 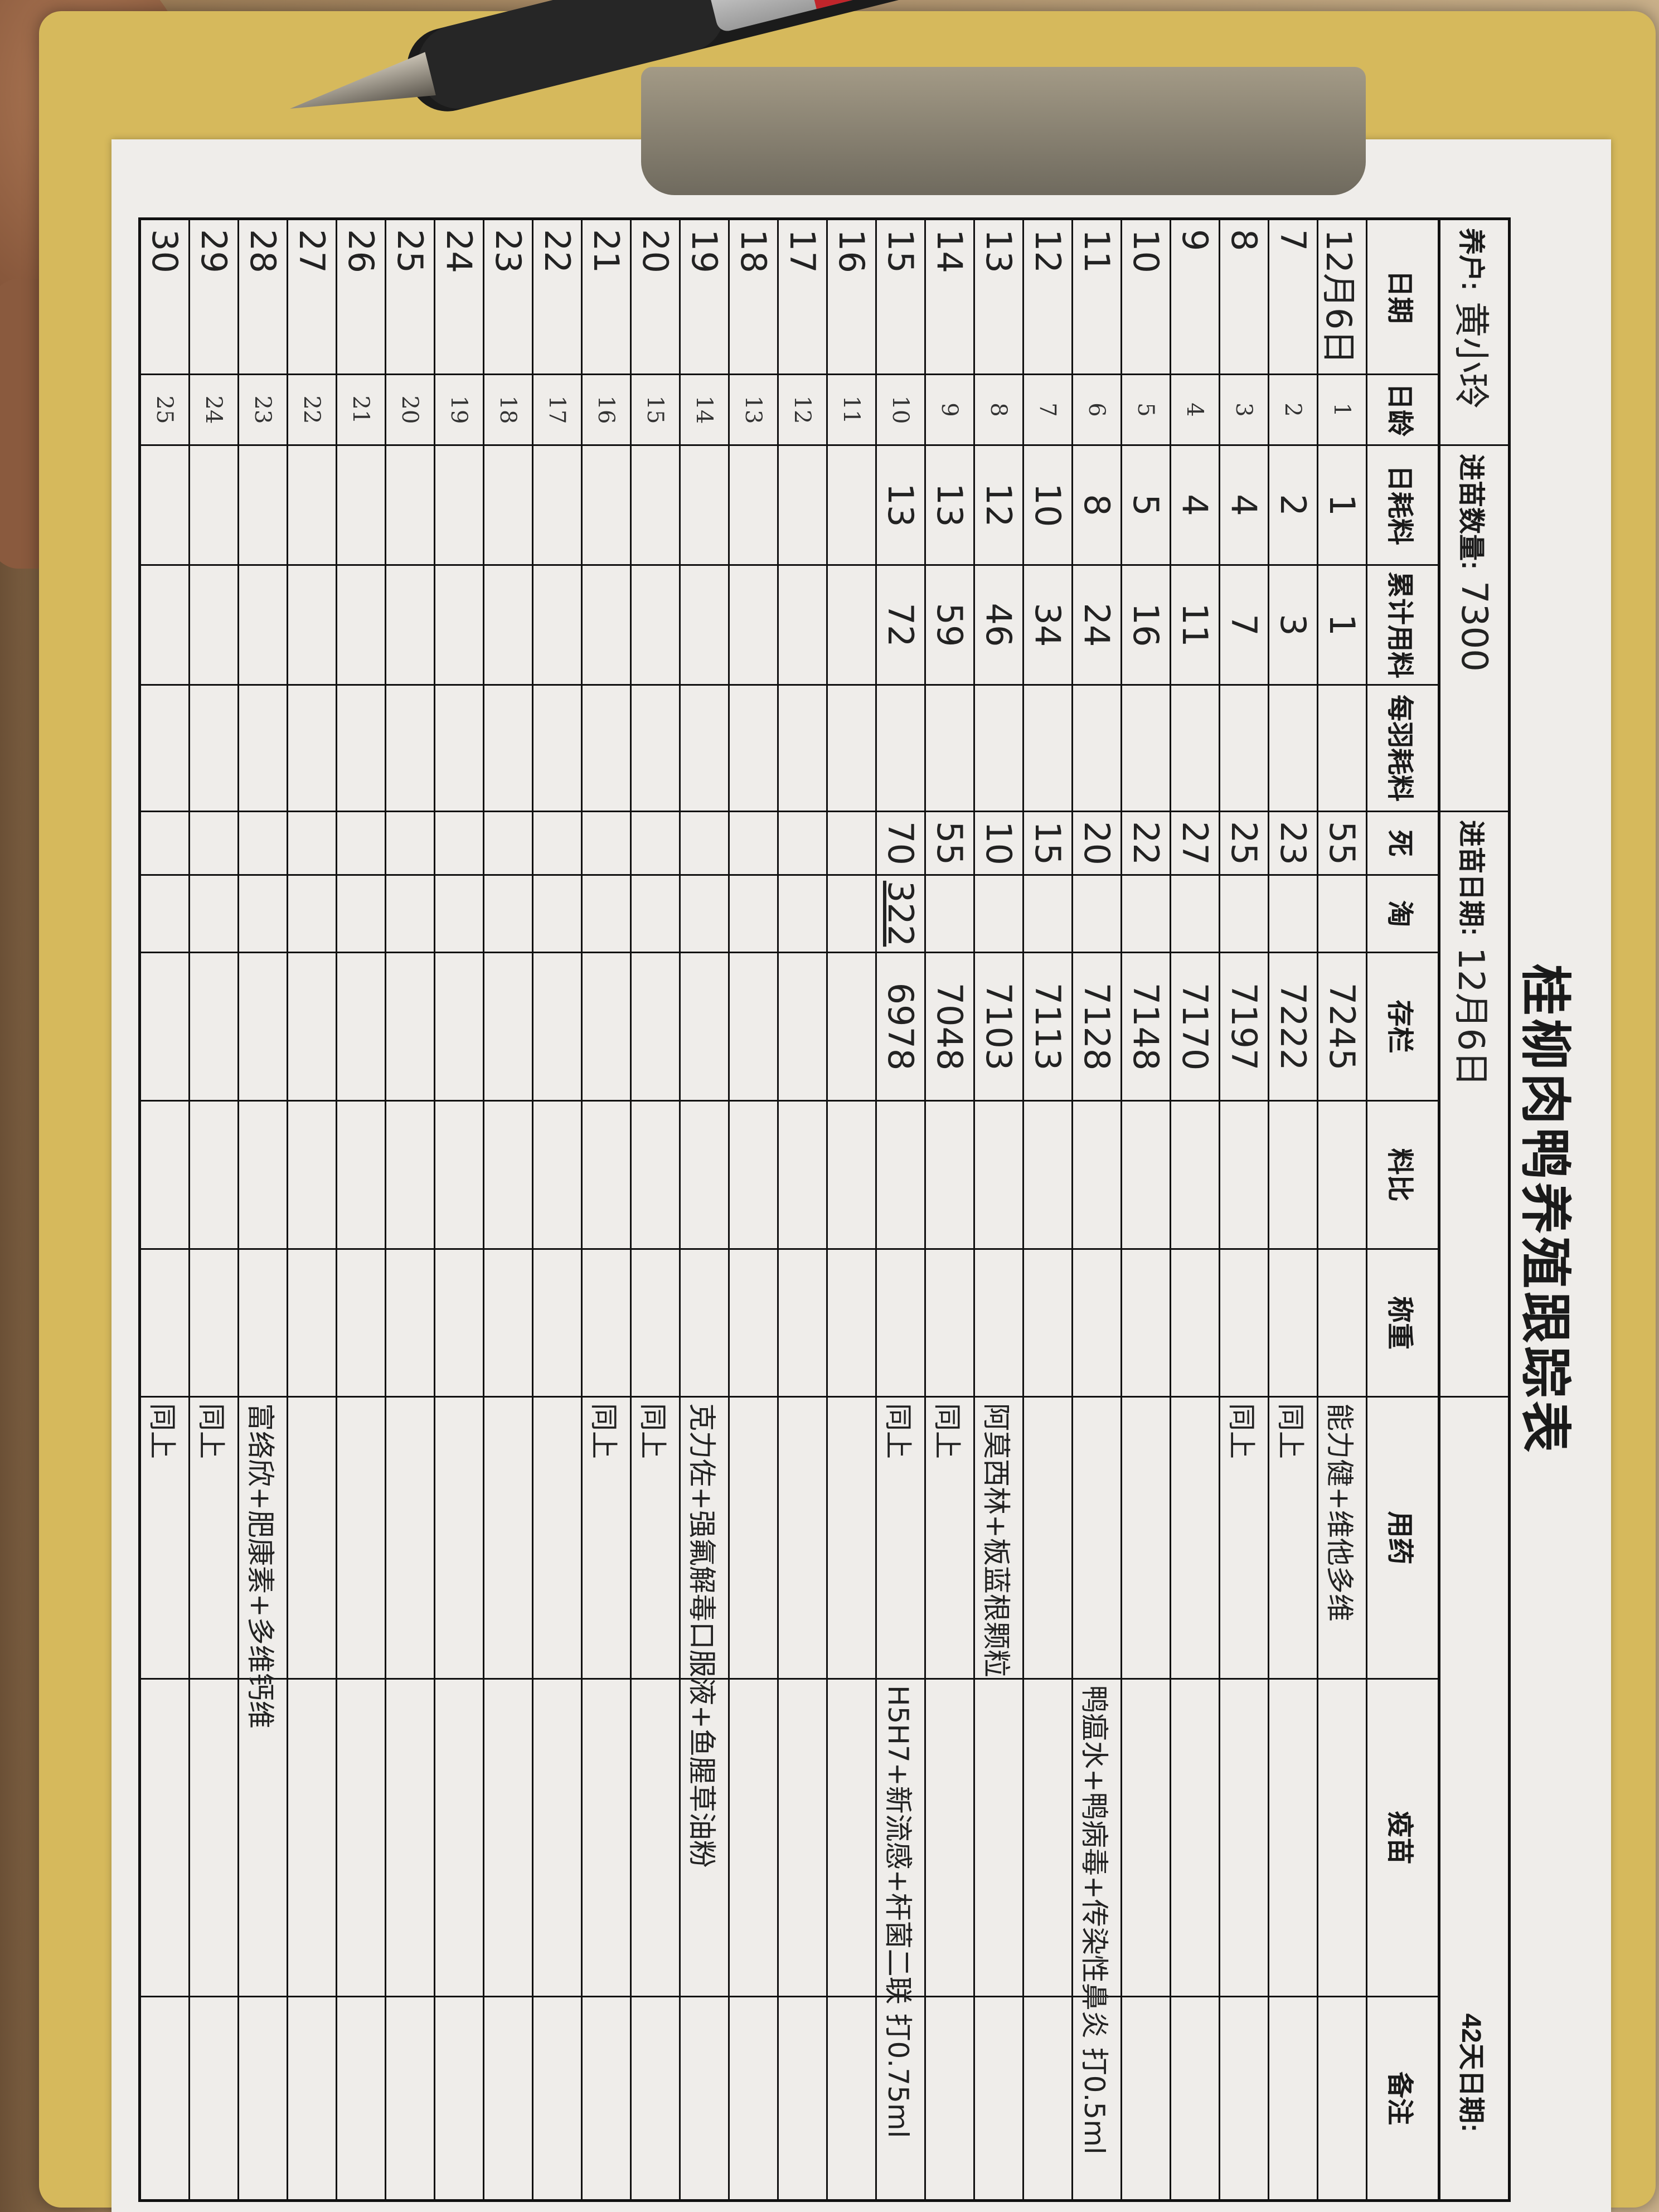 What do you see at coordinates (1244, 240) in the screenshot?
I see `date-value: 8` at bounding box center [1244, 240].